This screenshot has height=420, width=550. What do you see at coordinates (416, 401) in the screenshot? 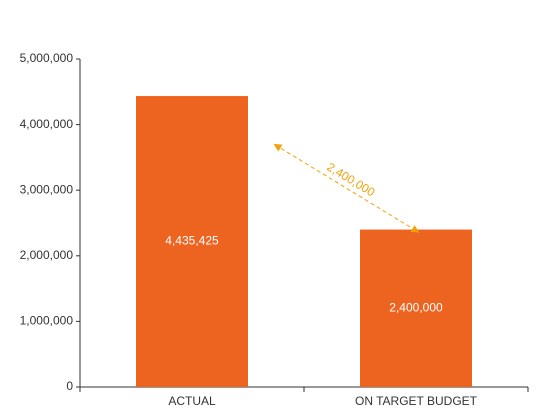
I see `x-tick-label: ON TARGET BUDGET` at bounding box center [416, 401].